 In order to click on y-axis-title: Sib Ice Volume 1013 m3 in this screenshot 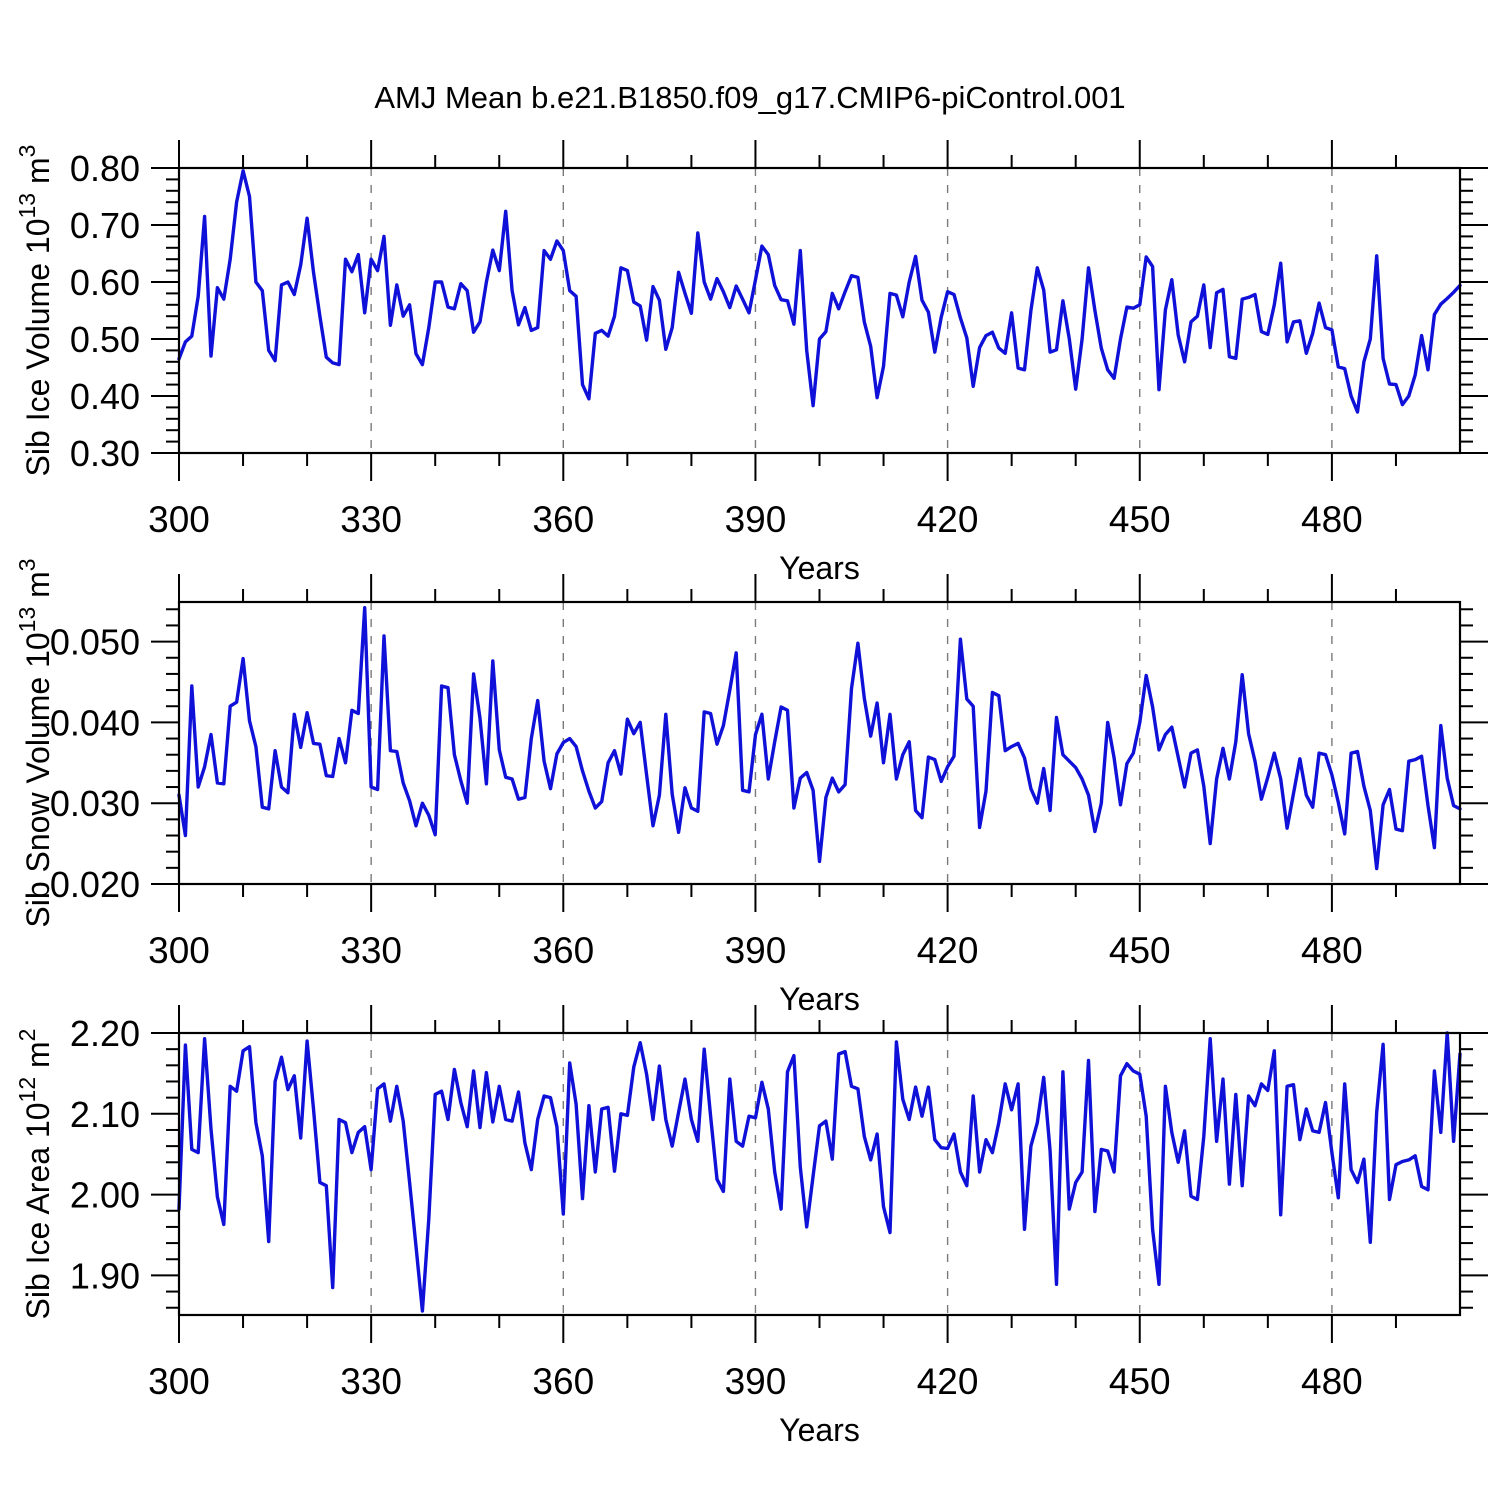, I will do `click(35, 311)`.